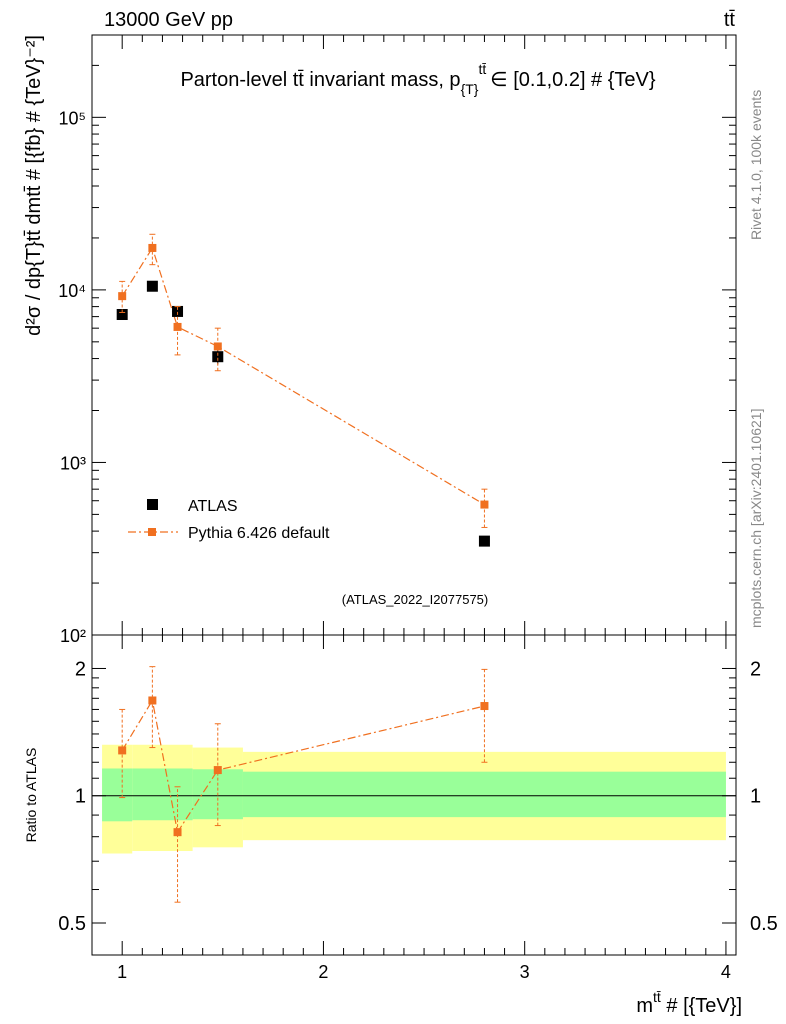 Image resolution: width=786 pixels, height=1024 pixels. What do you see at coordinates (644, 1006) in the screenshot?
I see `x-axis-label-main: m` at bounding box center [644, 1006].